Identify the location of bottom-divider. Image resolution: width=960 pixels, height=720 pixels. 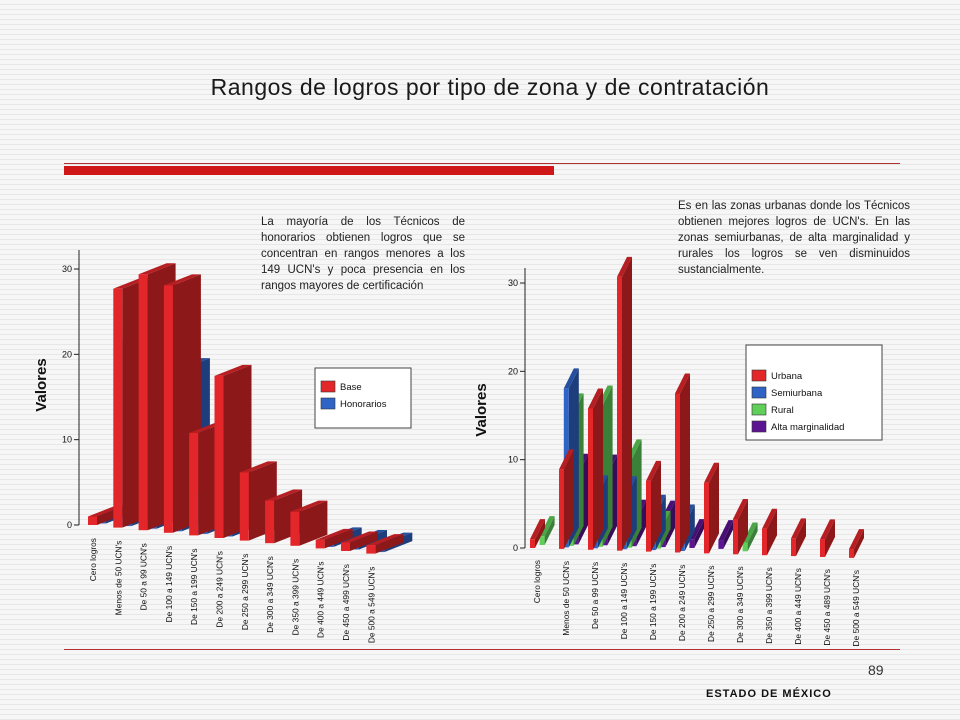
(482, 649).